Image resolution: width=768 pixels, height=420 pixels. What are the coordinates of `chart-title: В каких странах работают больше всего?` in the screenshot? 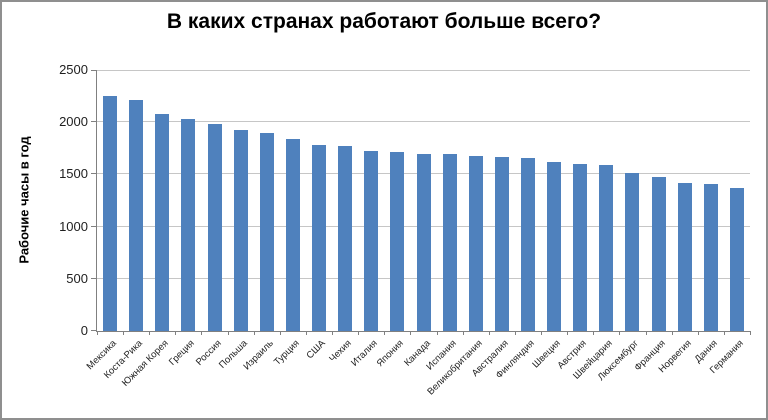 It's located at (384, 21).